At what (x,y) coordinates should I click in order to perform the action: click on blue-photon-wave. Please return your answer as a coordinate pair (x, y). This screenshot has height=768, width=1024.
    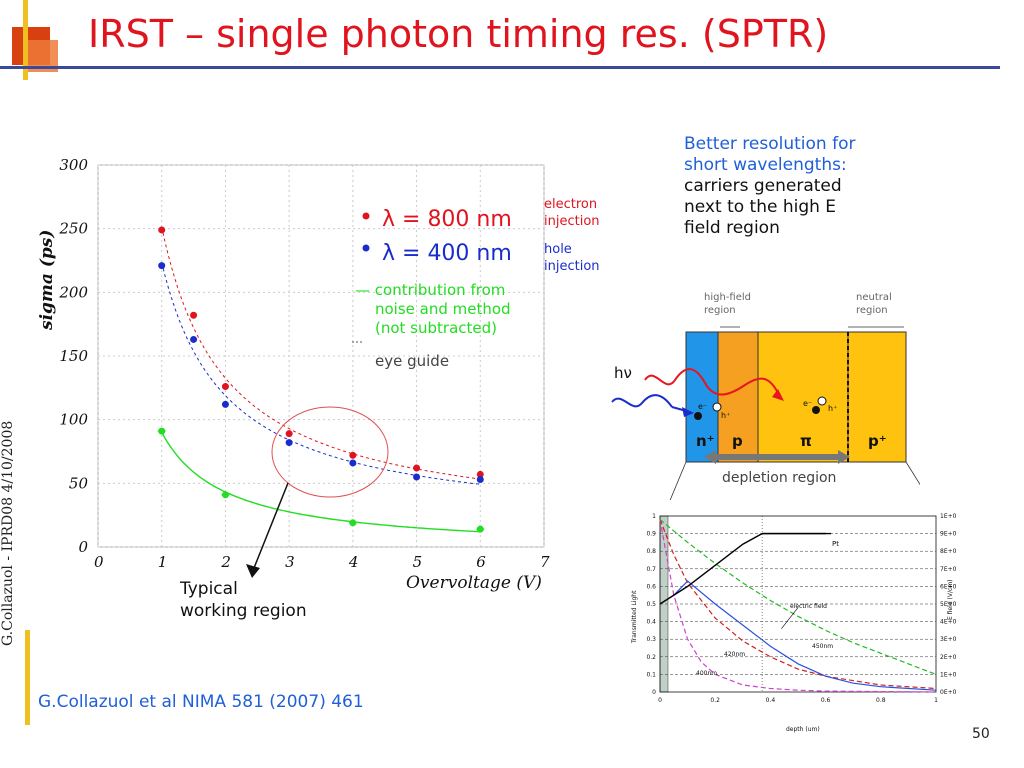
    Looking at the image, I should click on (642, 401).